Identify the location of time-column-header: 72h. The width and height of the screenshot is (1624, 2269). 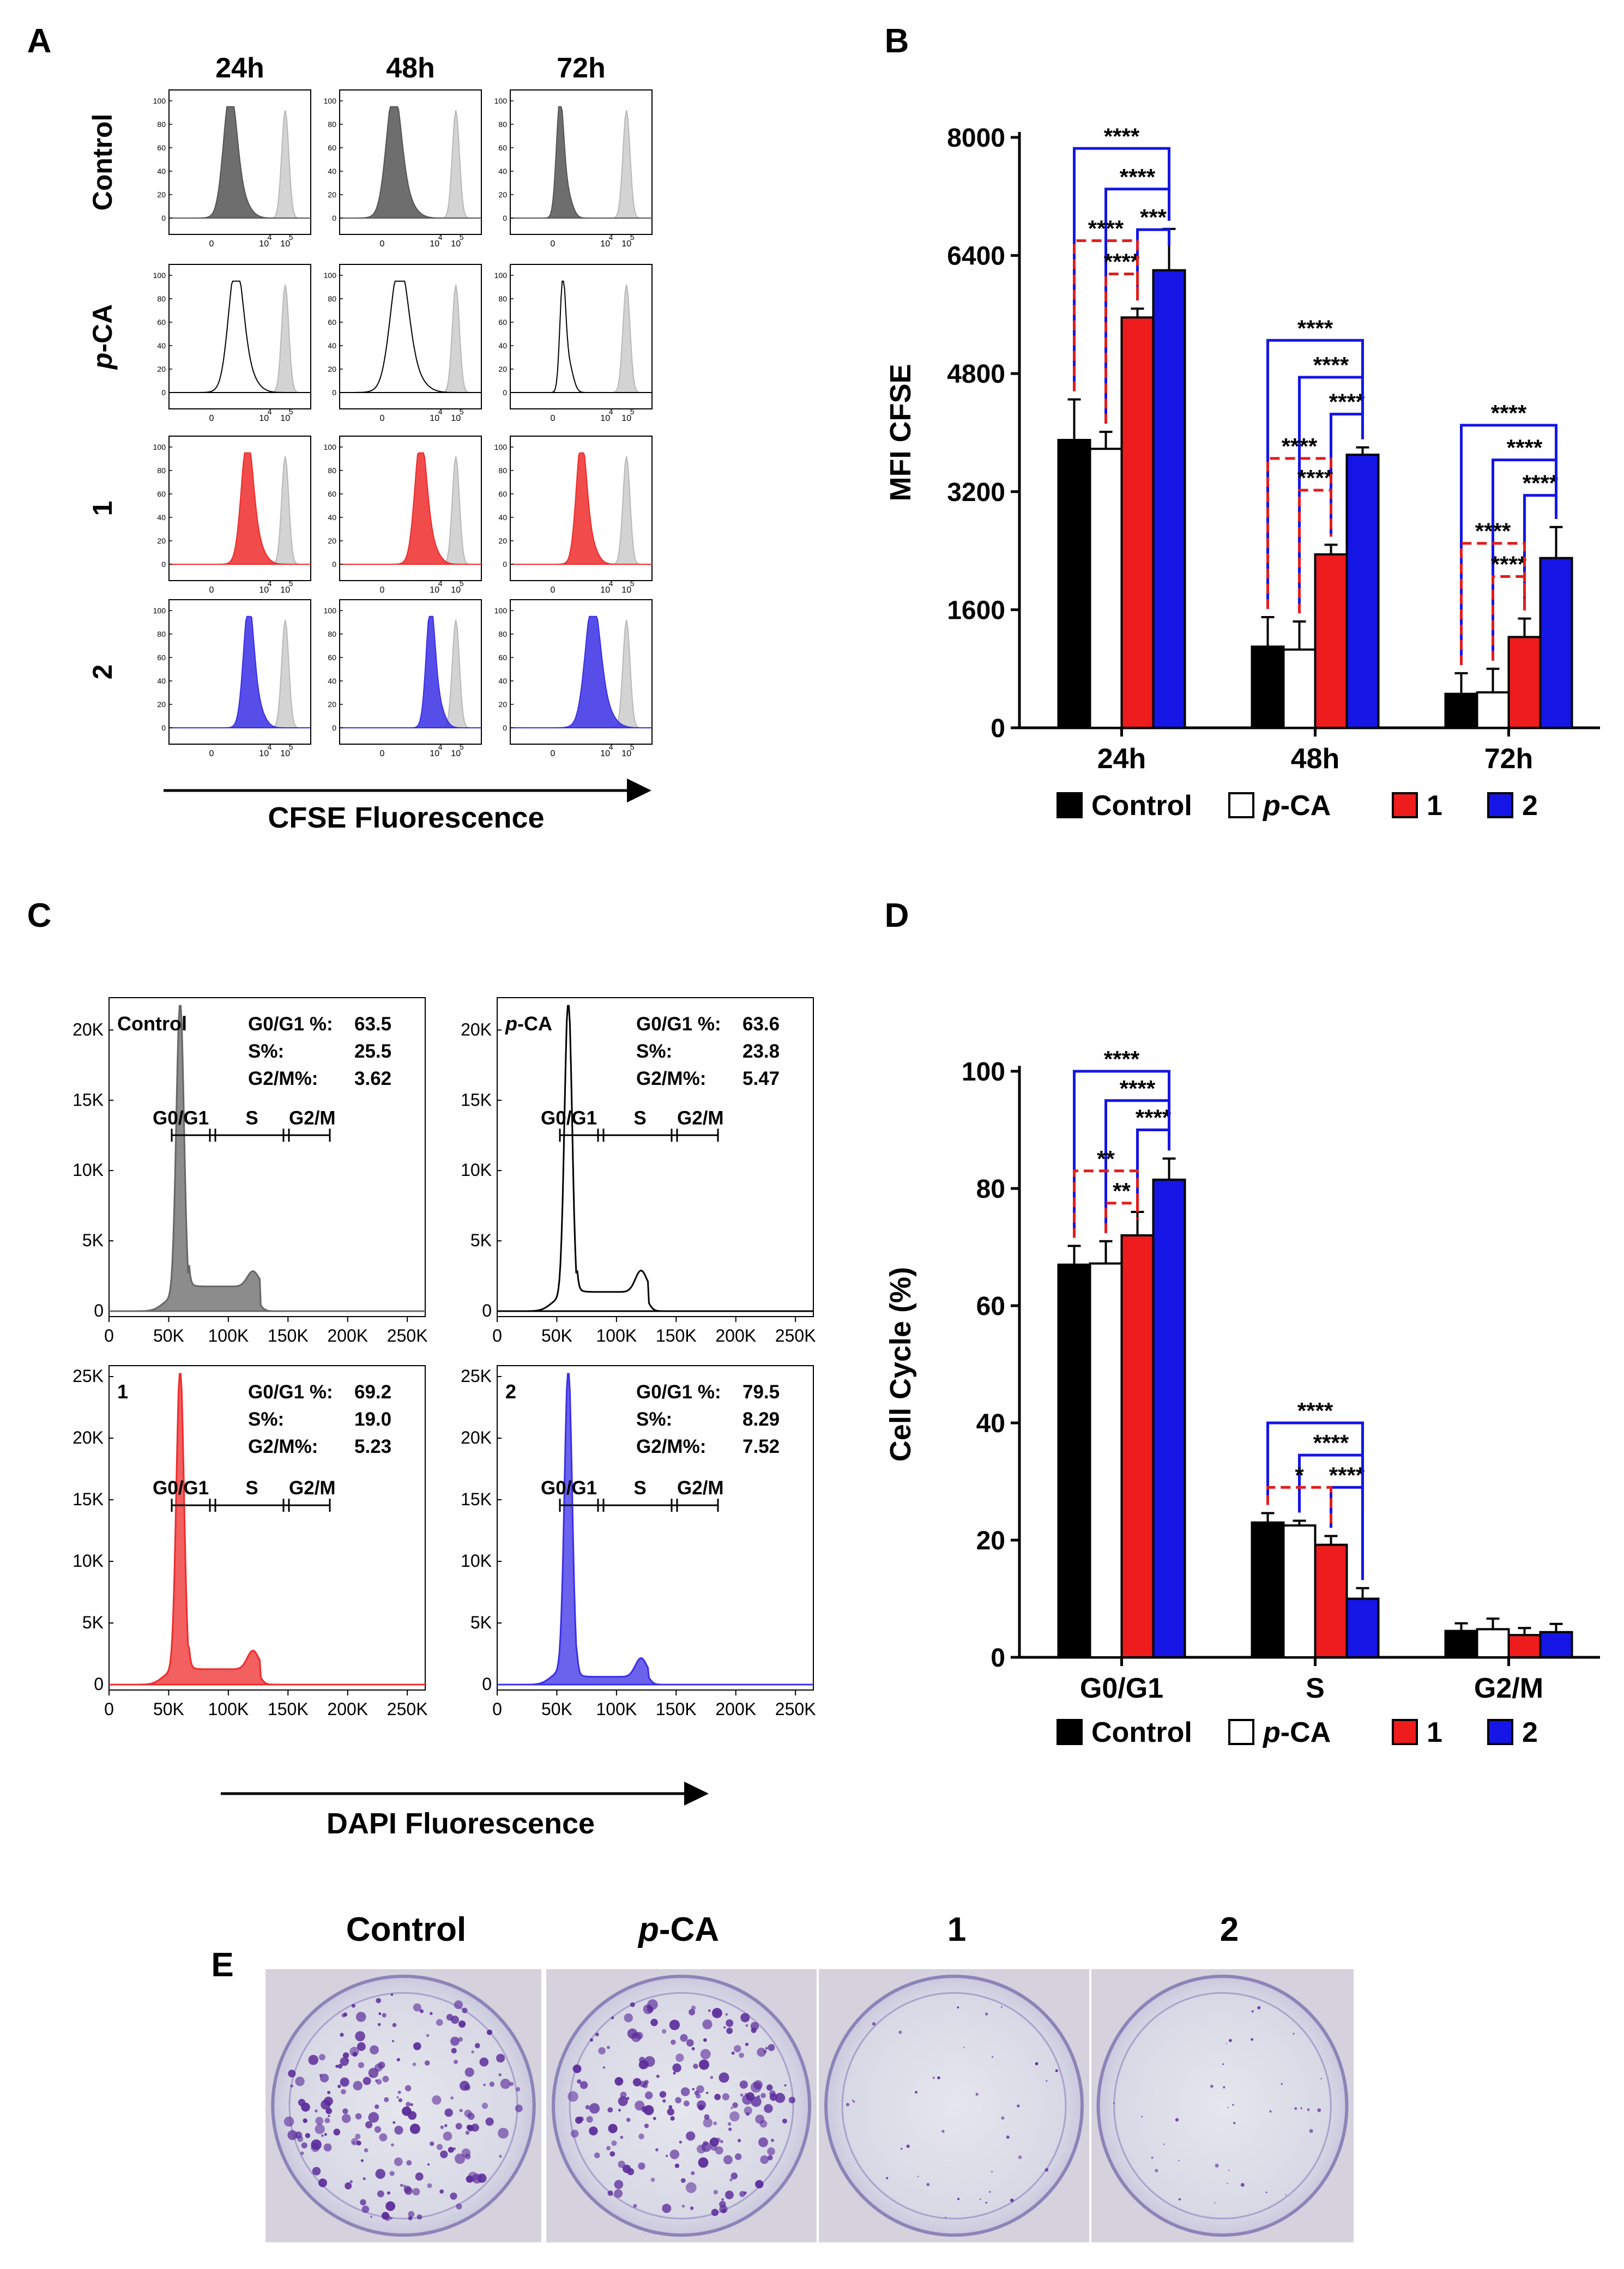
(581, 68).